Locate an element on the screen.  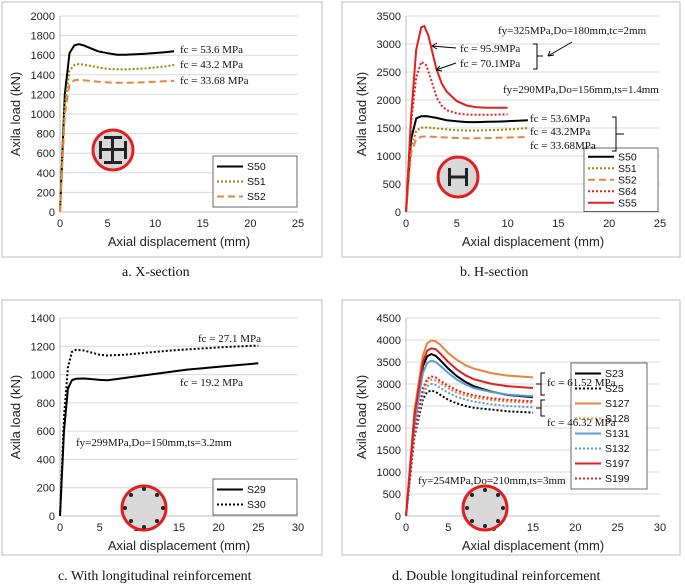
annotation-d-fc-61: fc = 61.52 MPa is located at coordinates (581, 383).